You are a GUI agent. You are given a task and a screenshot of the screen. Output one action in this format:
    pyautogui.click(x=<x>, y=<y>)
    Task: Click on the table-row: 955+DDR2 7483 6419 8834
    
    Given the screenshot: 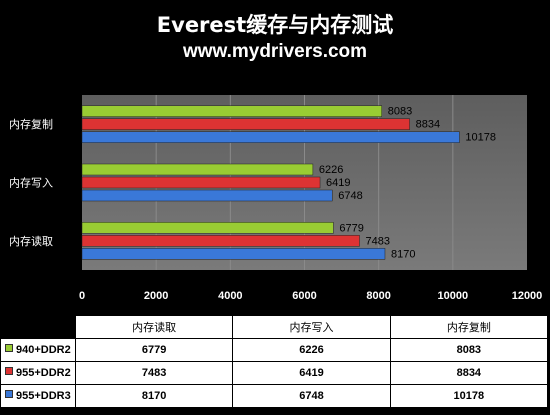 What is the action you would take?
    pyautogui.click(x=274, y=373)
    